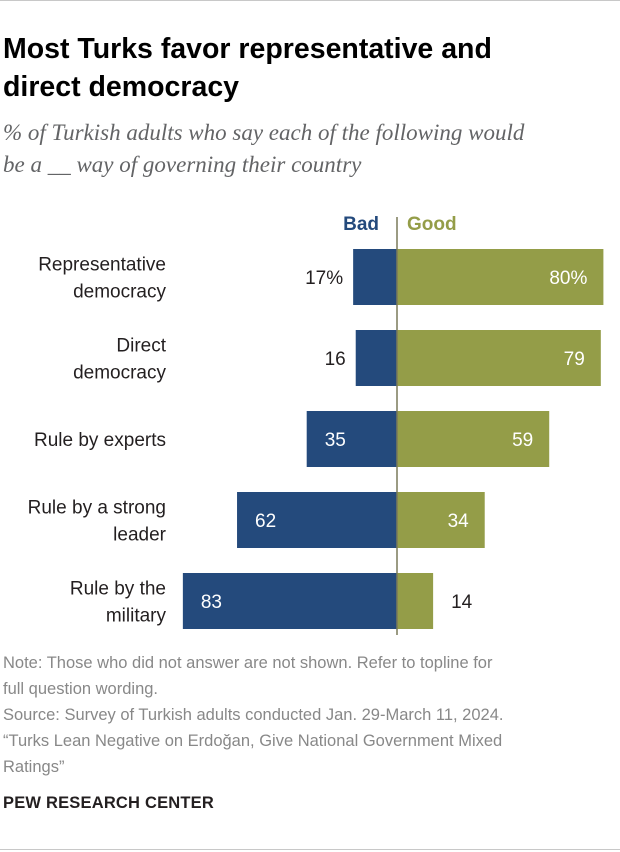 This screenshot has width=620, height=852. I want to click on data-label-bad: 16, so click(335, 359).